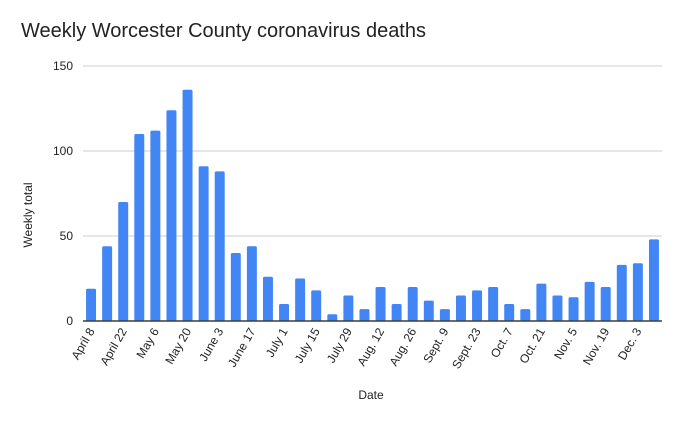 The image size is (683, 423). I want to click on y-tick-label: 0, so click(69, 321).